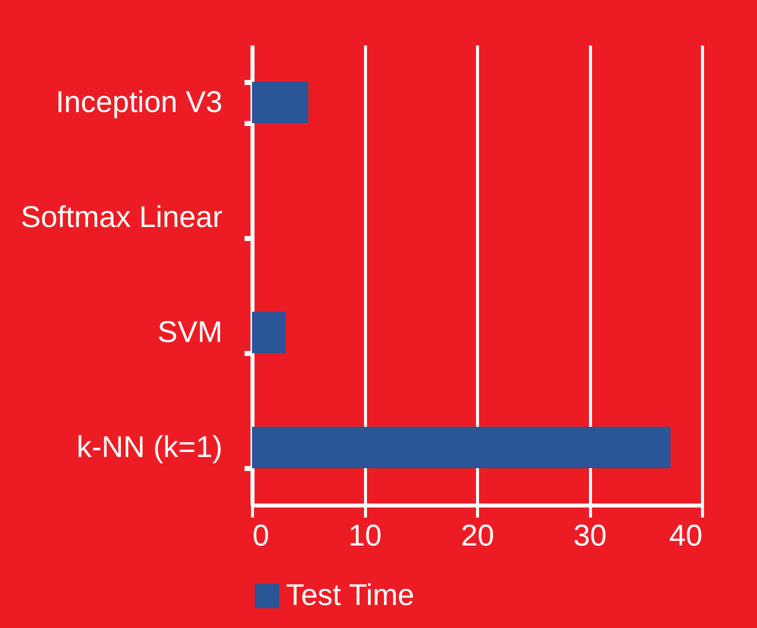 The height and width of the screenshot is (628, 757). I want to click on y-tick-label: Inception V3, so click(139, 102).